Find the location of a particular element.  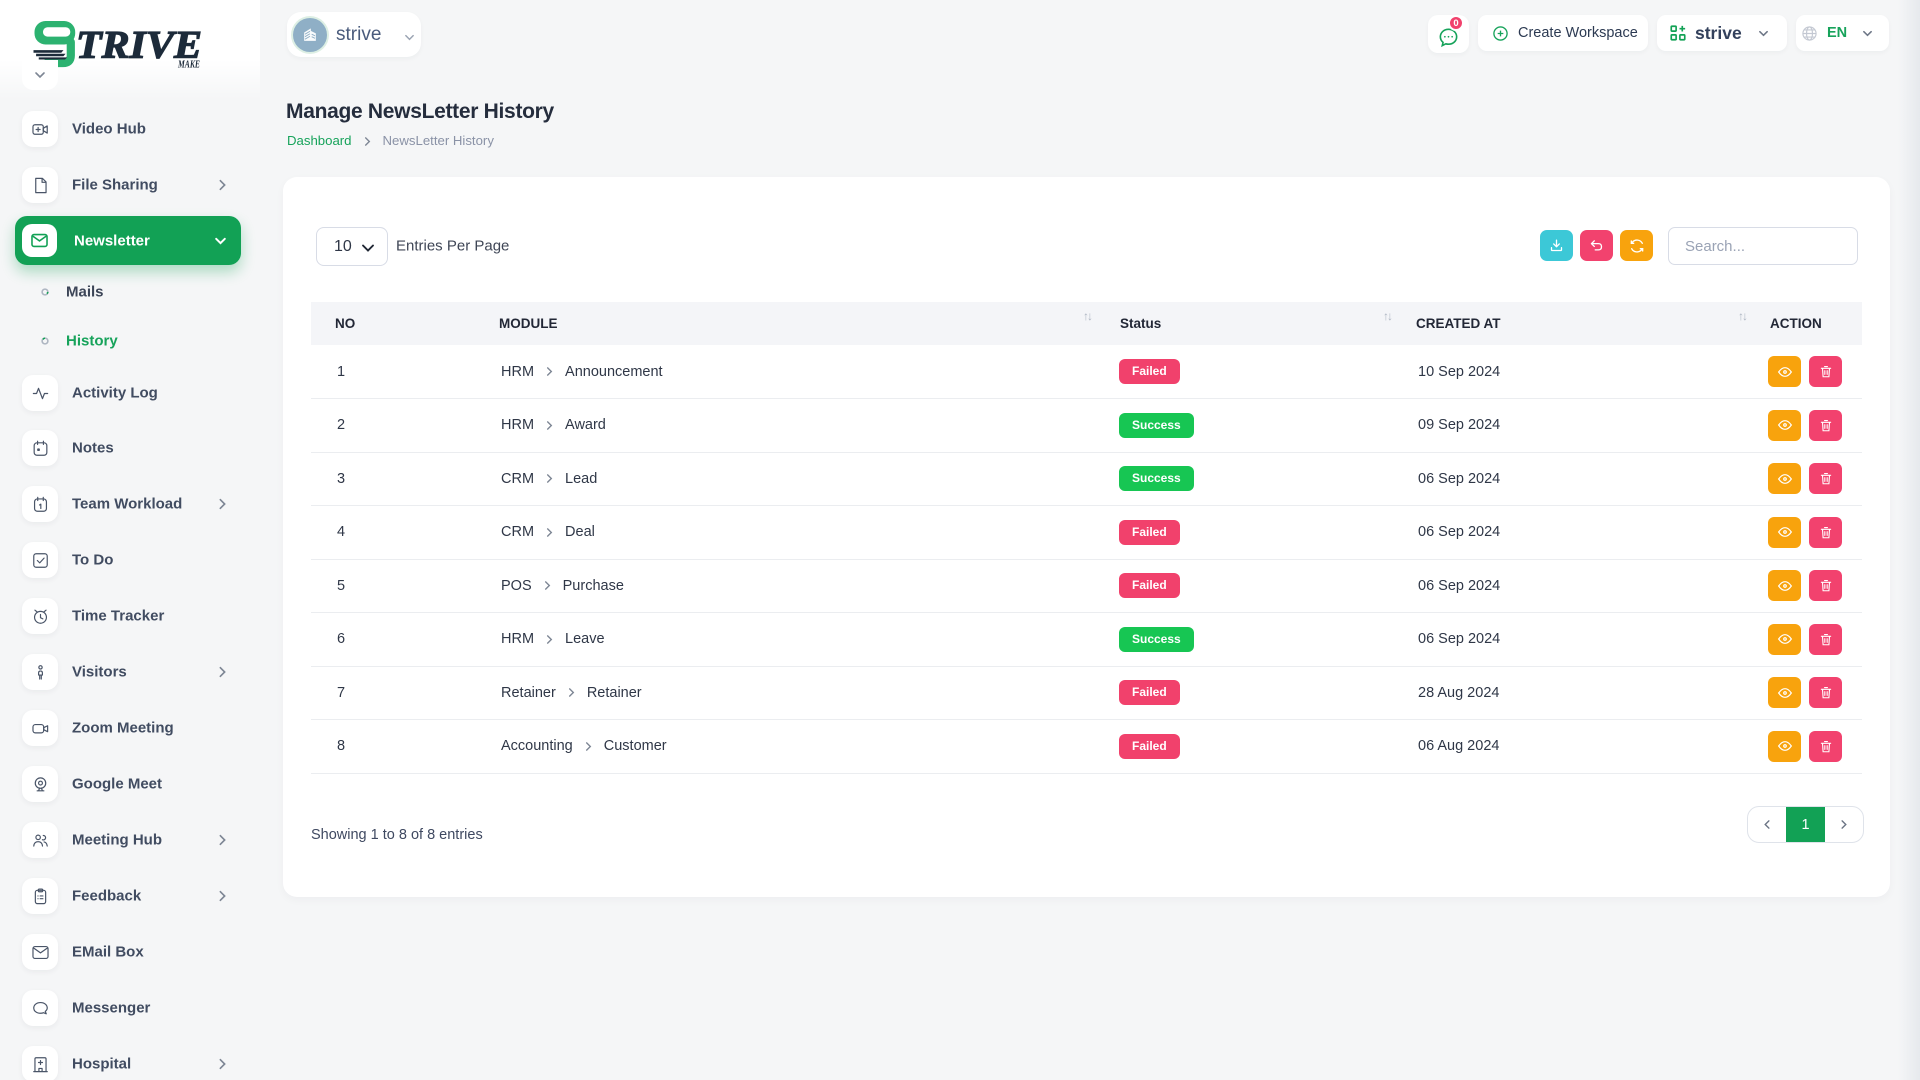

svg-text: TRIVE is located at coordinates (139, 45).